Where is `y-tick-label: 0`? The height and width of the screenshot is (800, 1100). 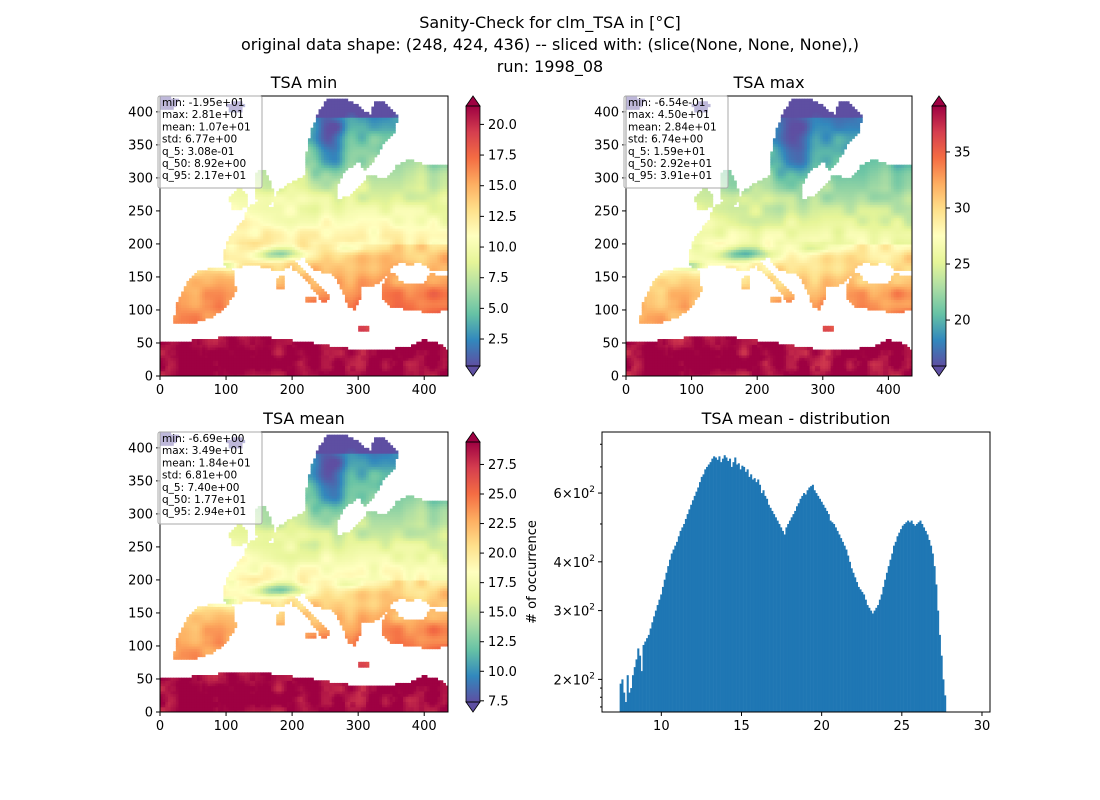
y-tick-label: 0 is located at coordinates (615, 377).